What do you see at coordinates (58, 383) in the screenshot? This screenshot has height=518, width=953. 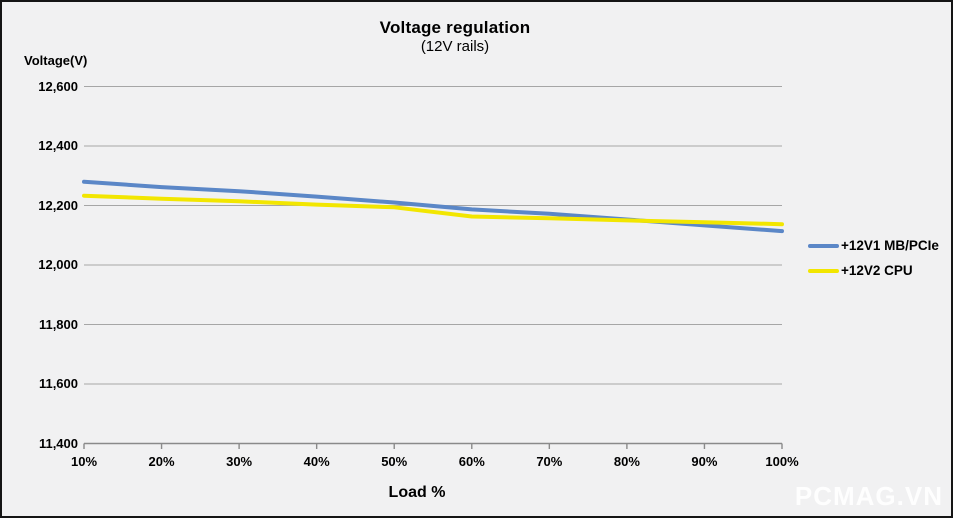 I see `y-tick-label: 11,600` at bounding box center [58, 383].